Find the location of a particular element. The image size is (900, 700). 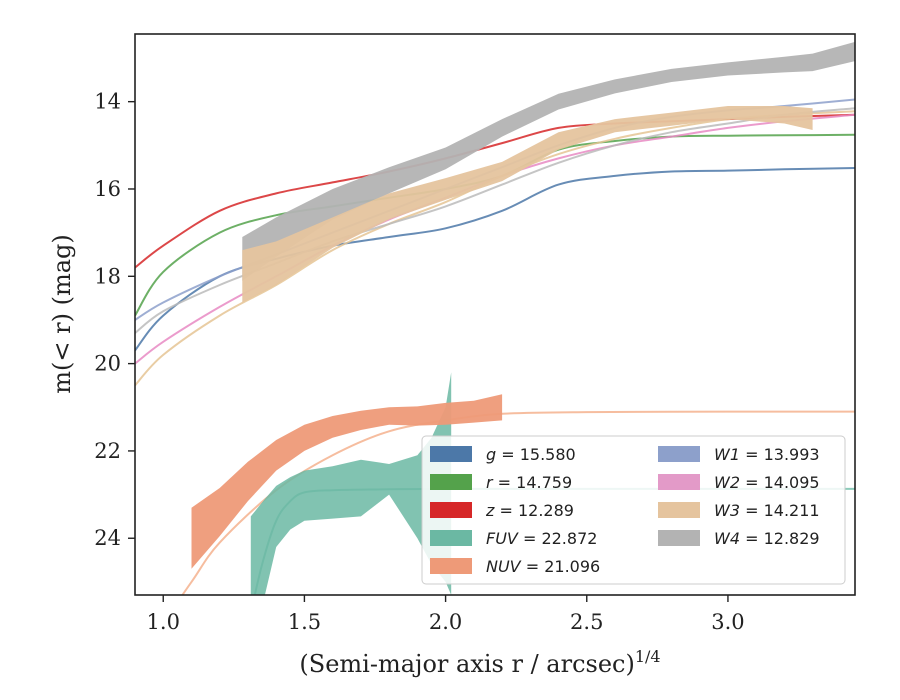

band-fuv is located at coordinates (351, 483).